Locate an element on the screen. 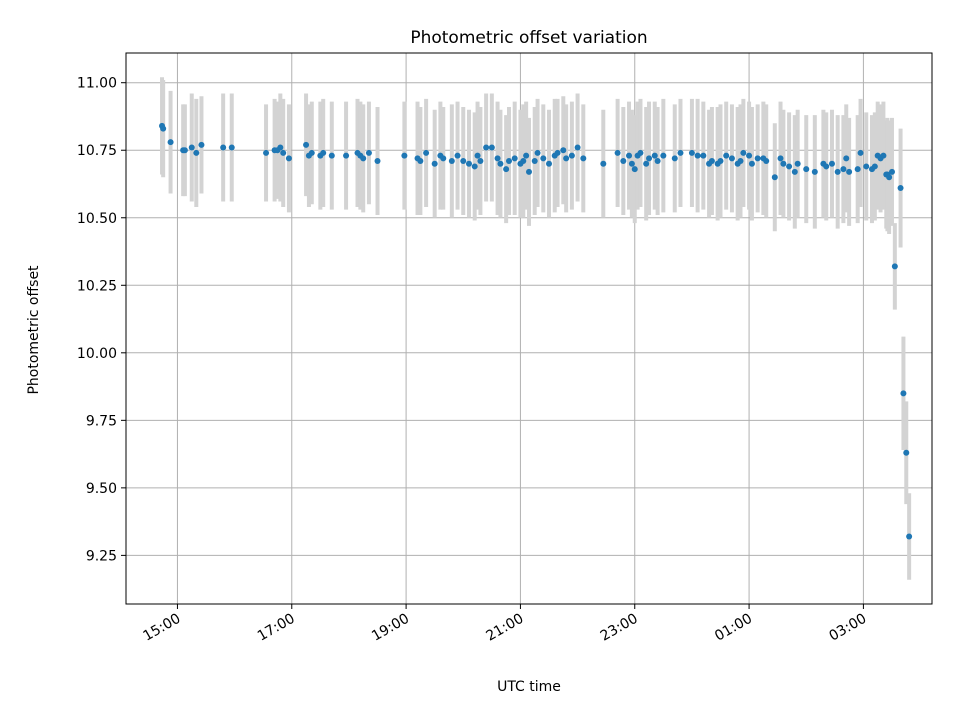  x-axis-label: UTC time is located at coordinates (529, 687).